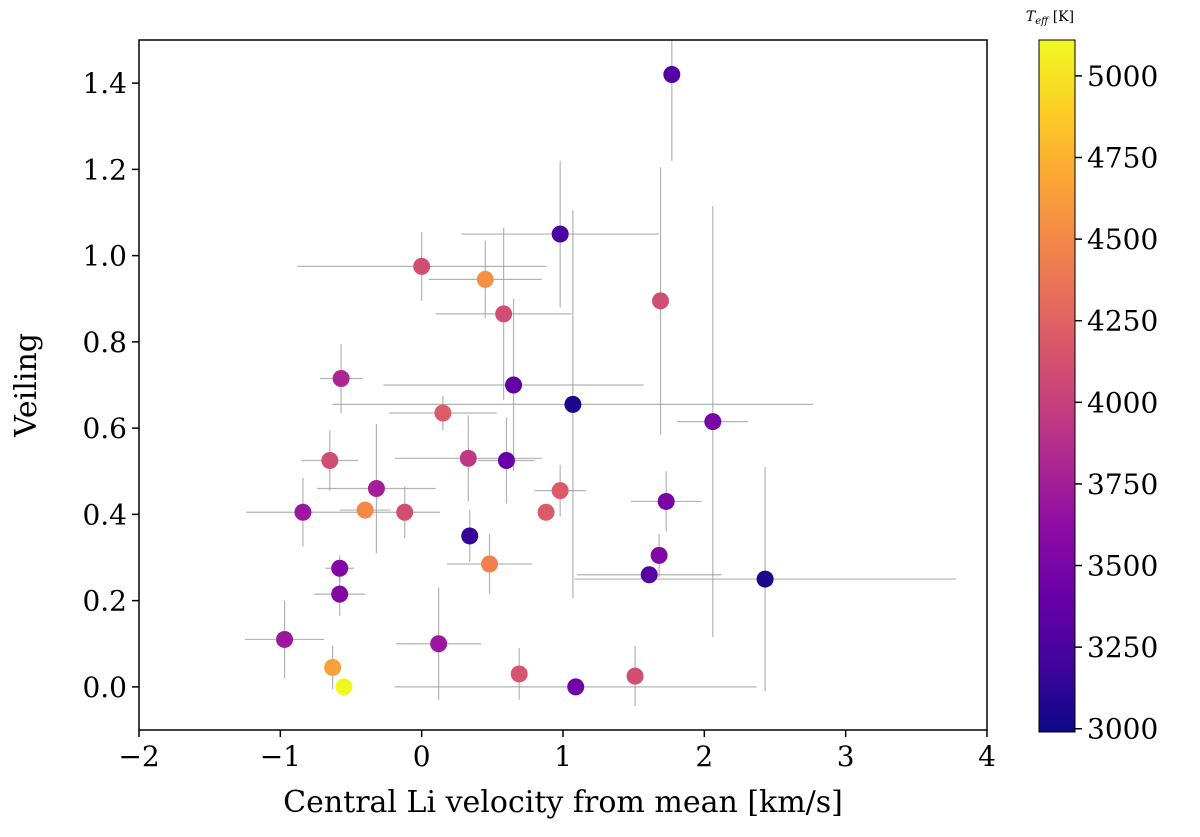 The width and height of the screenshot is (1200, 837). I want to click on colorbar-ticks: 3000 3250 3500 3750 4000 4250 4500 4750 5000, so click(1116, 403).